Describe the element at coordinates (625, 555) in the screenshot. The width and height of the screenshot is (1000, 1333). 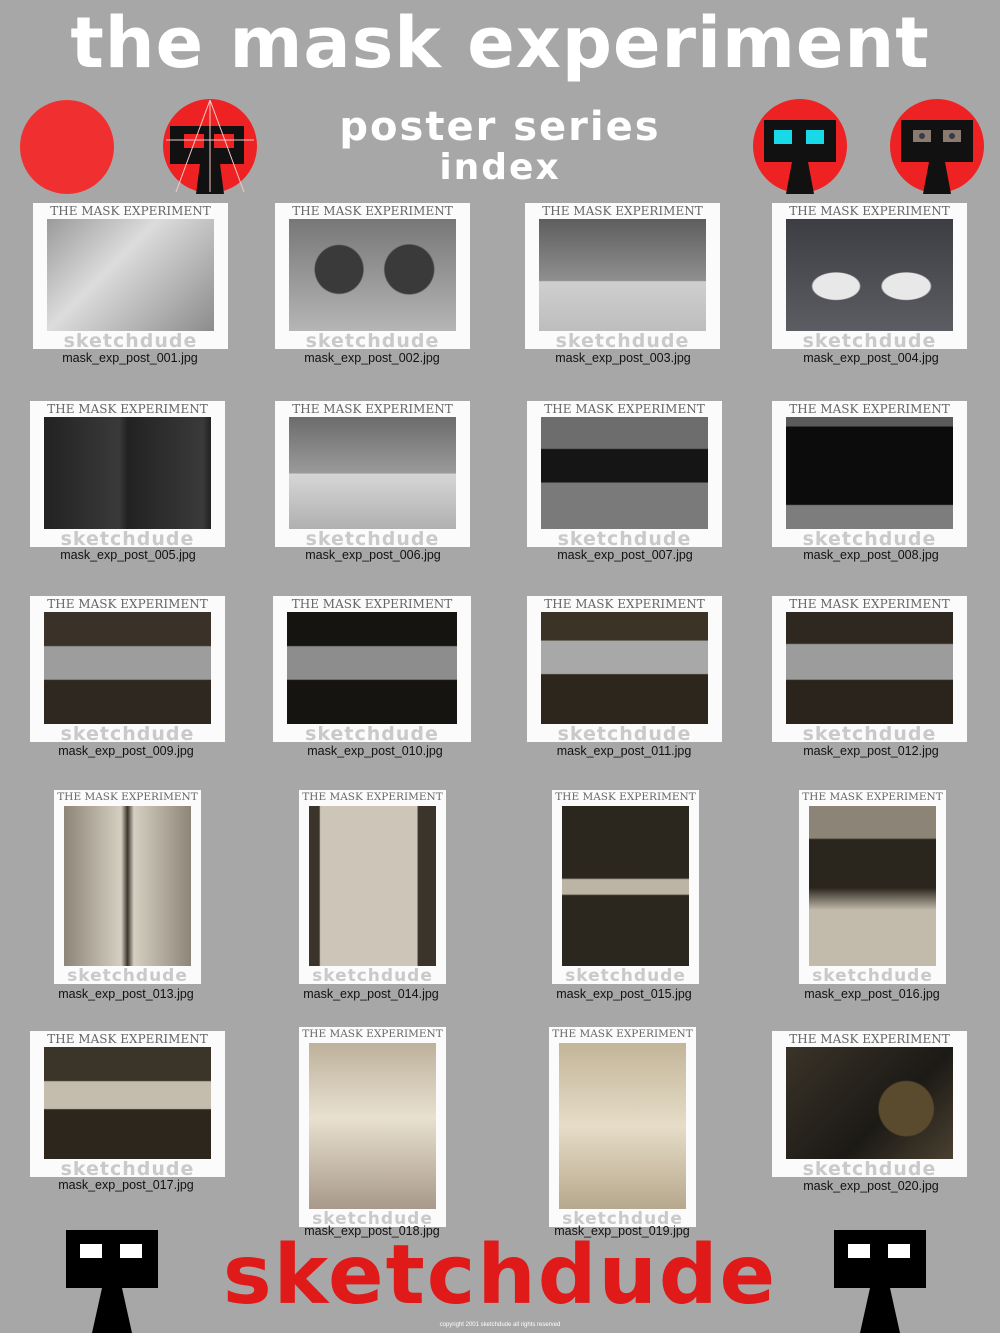
I see `thumbnail-filename-link: mask_exp_post_007.jpg` at that location.